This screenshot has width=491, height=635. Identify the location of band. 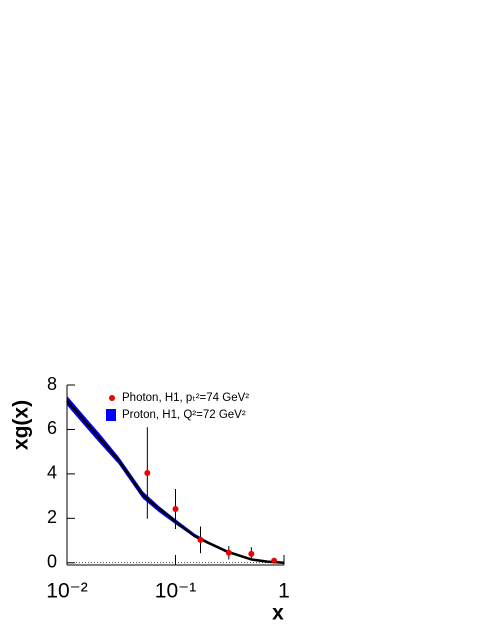
(175, 479).